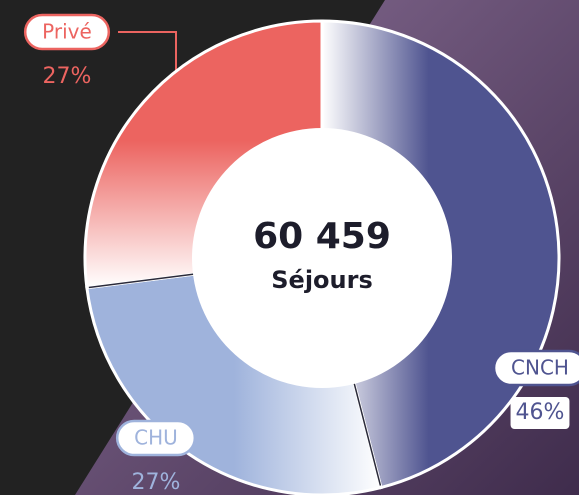 Image resolution: width=579 pixels, height=495 pixels. I want to click on value-label-box, so click(540, 413).